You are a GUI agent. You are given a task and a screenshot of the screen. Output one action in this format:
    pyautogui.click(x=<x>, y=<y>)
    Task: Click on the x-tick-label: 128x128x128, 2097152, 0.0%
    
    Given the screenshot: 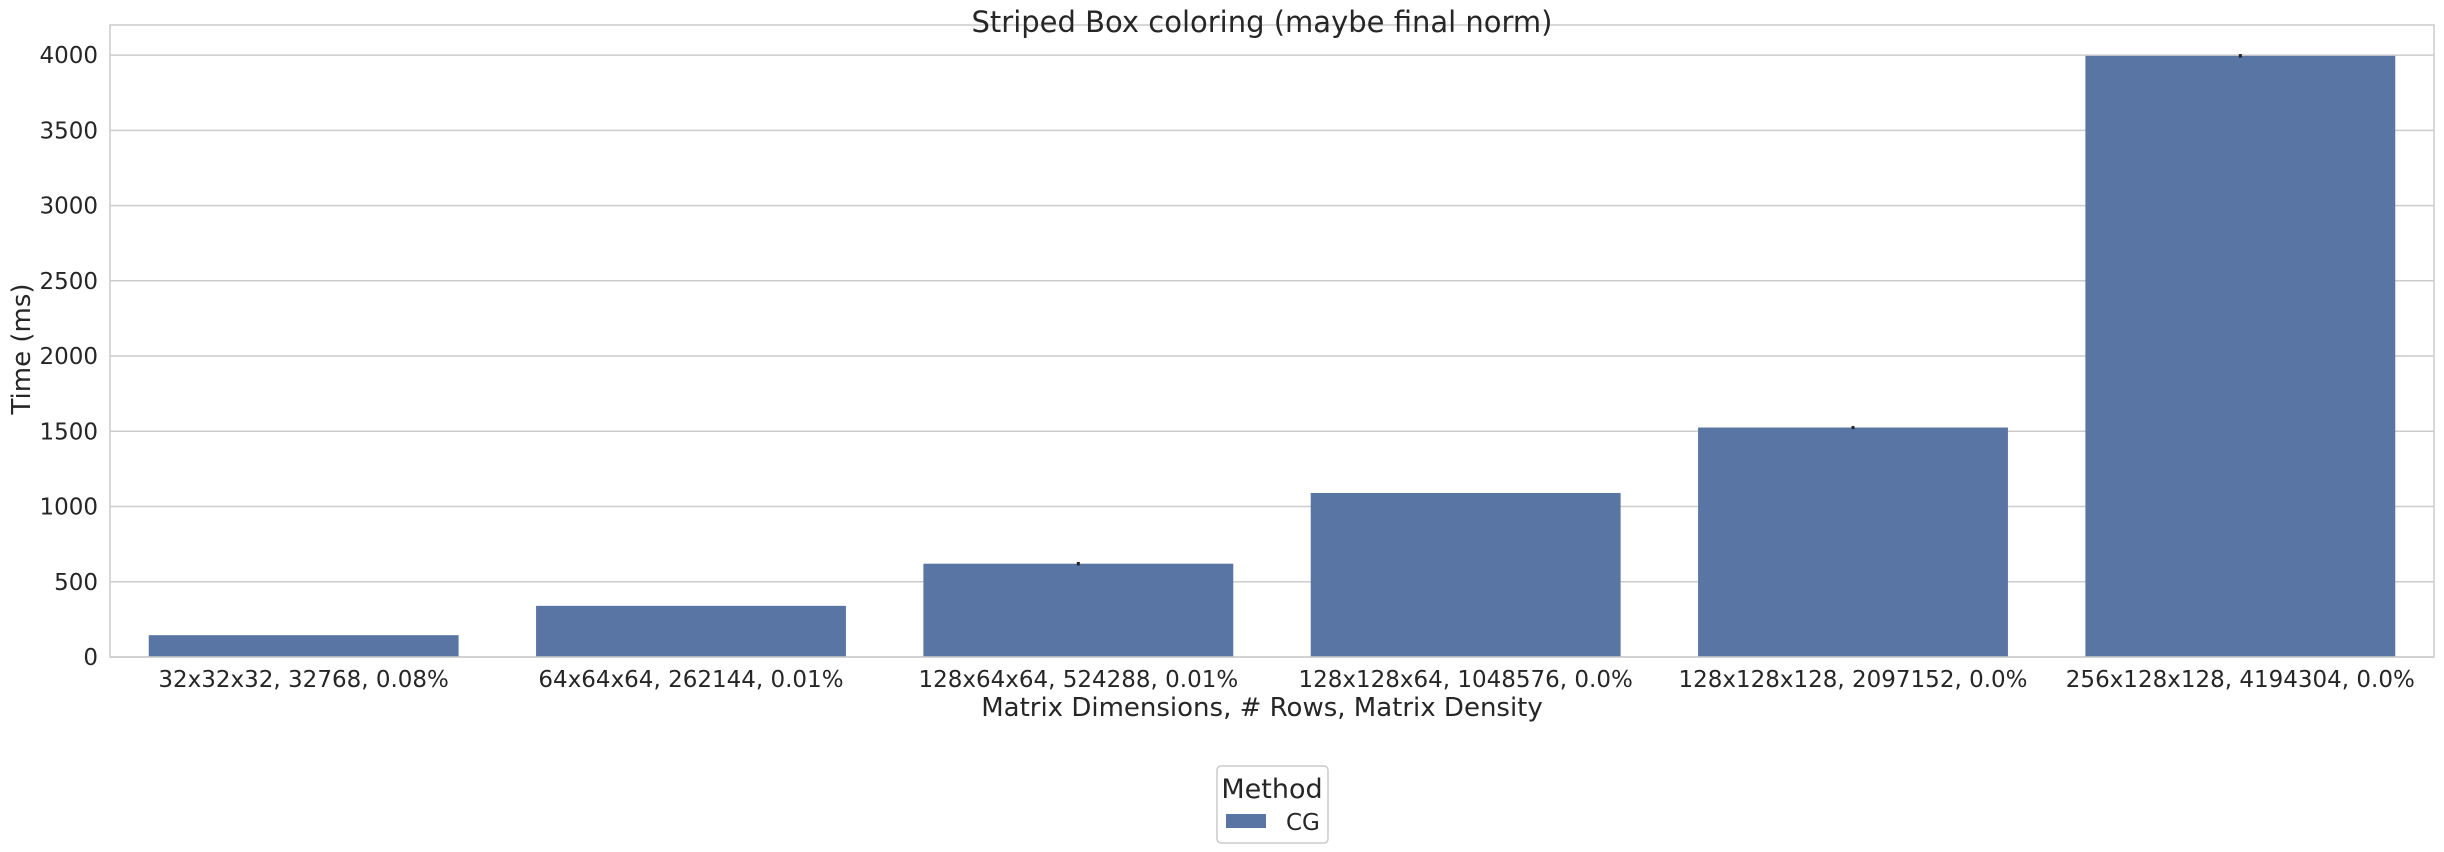 What is the action you would take?
    pyautogui.click(x=1852, y=680)
    